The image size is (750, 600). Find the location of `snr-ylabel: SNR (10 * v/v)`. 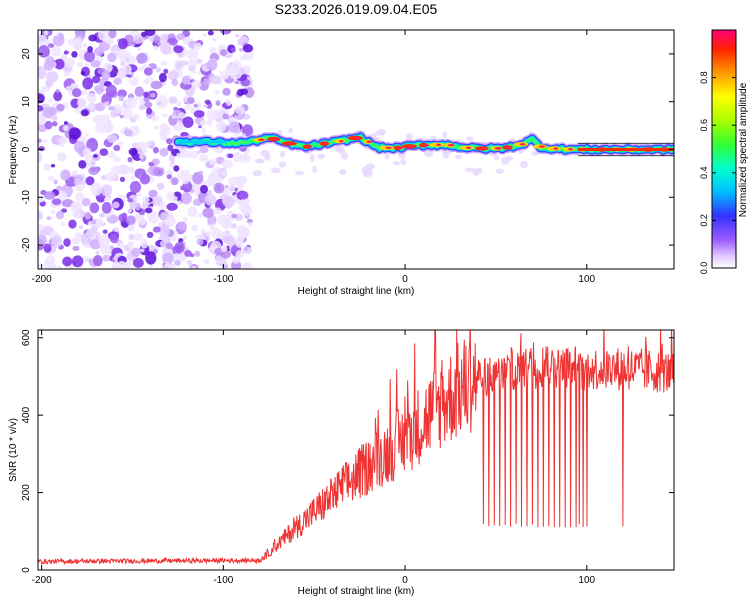

snr-ylabel: SNR (10 * v/v) is located at coordinates (13, 450).